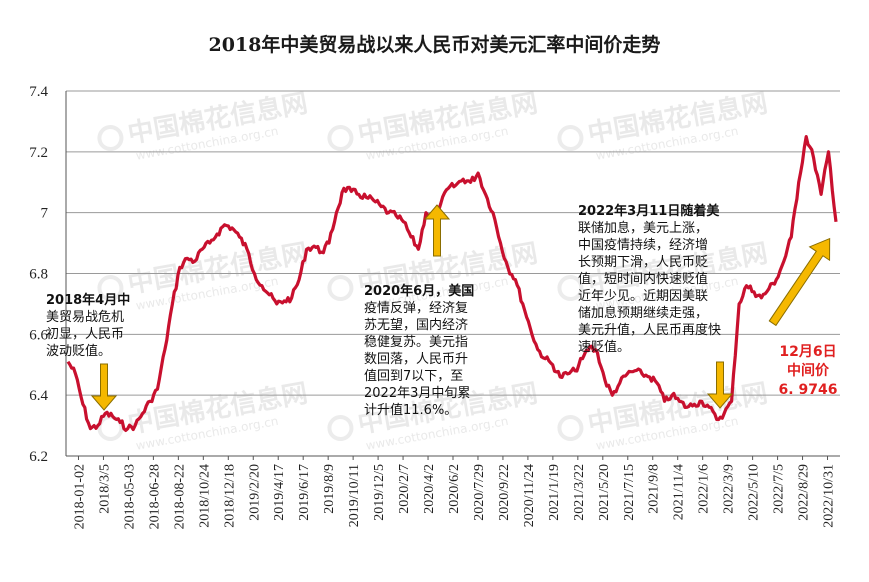 This screenshot has height=582, width=869. I want to click on x-tick-5: 2018/10/24, so click(204, 496).